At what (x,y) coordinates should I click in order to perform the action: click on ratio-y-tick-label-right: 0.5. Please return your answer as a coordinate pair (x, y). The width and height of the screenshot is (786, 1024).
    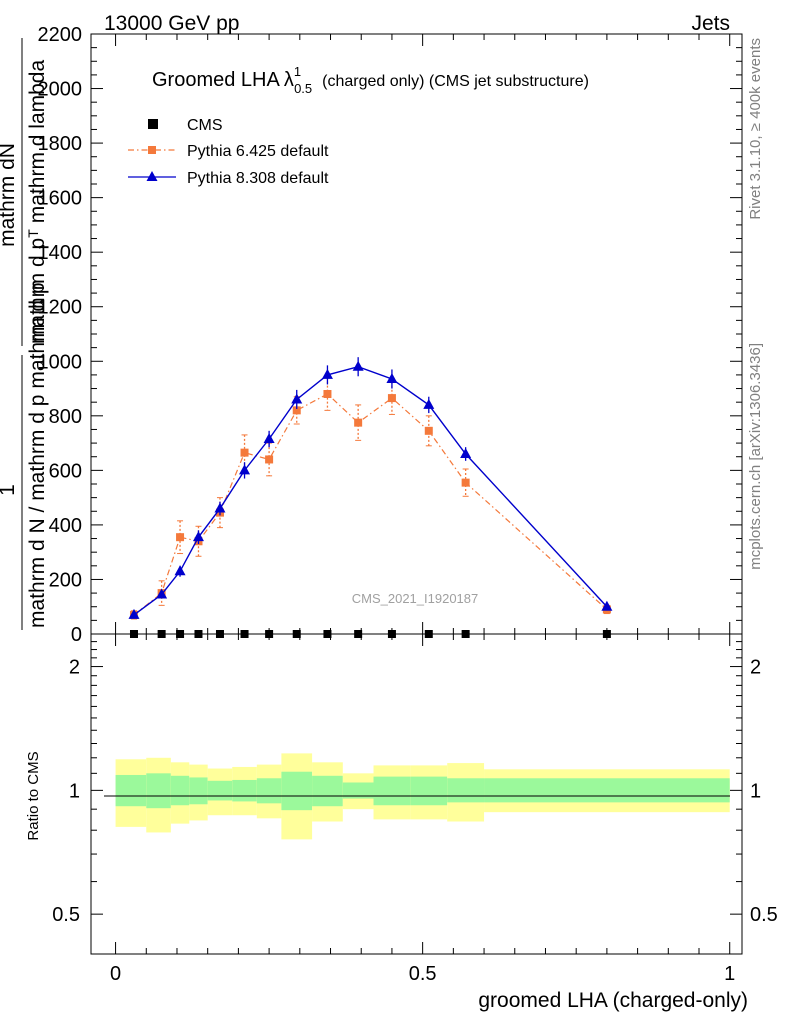
    Looking at the image, I should click on (764, 915).